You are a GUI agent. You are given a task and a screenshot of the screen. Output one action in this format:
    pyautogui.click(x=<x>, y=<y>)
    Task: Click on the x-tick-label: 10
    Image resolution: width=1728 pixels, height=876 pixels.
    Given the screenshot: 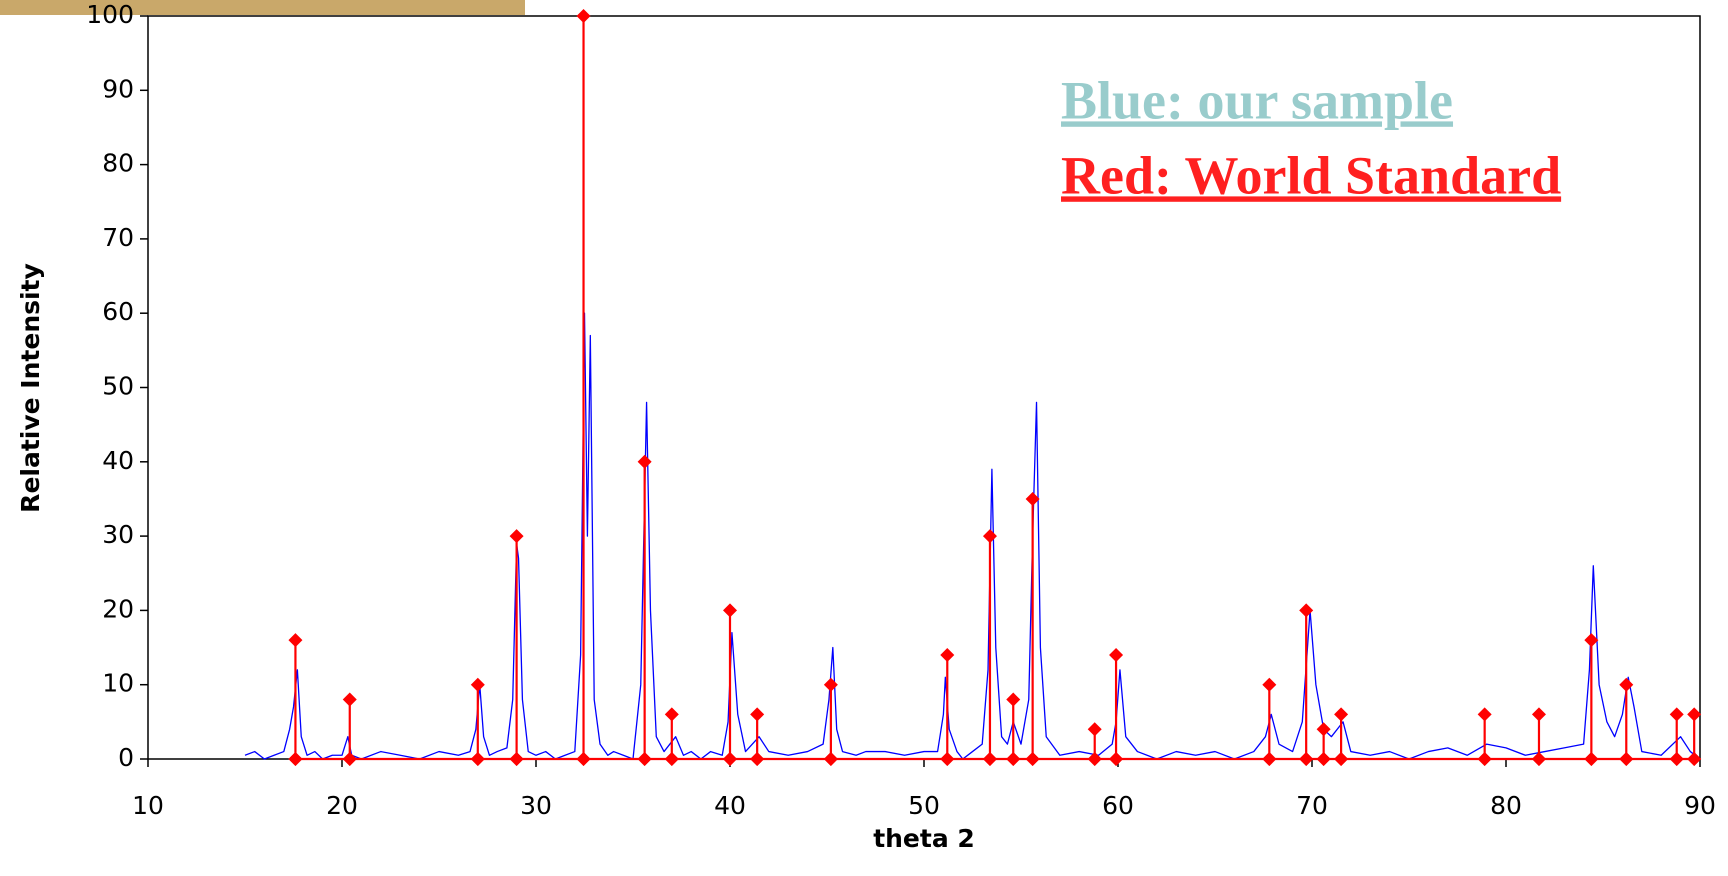 What is the action you would take?
    pyautogui.click(x=148, y=805)
    